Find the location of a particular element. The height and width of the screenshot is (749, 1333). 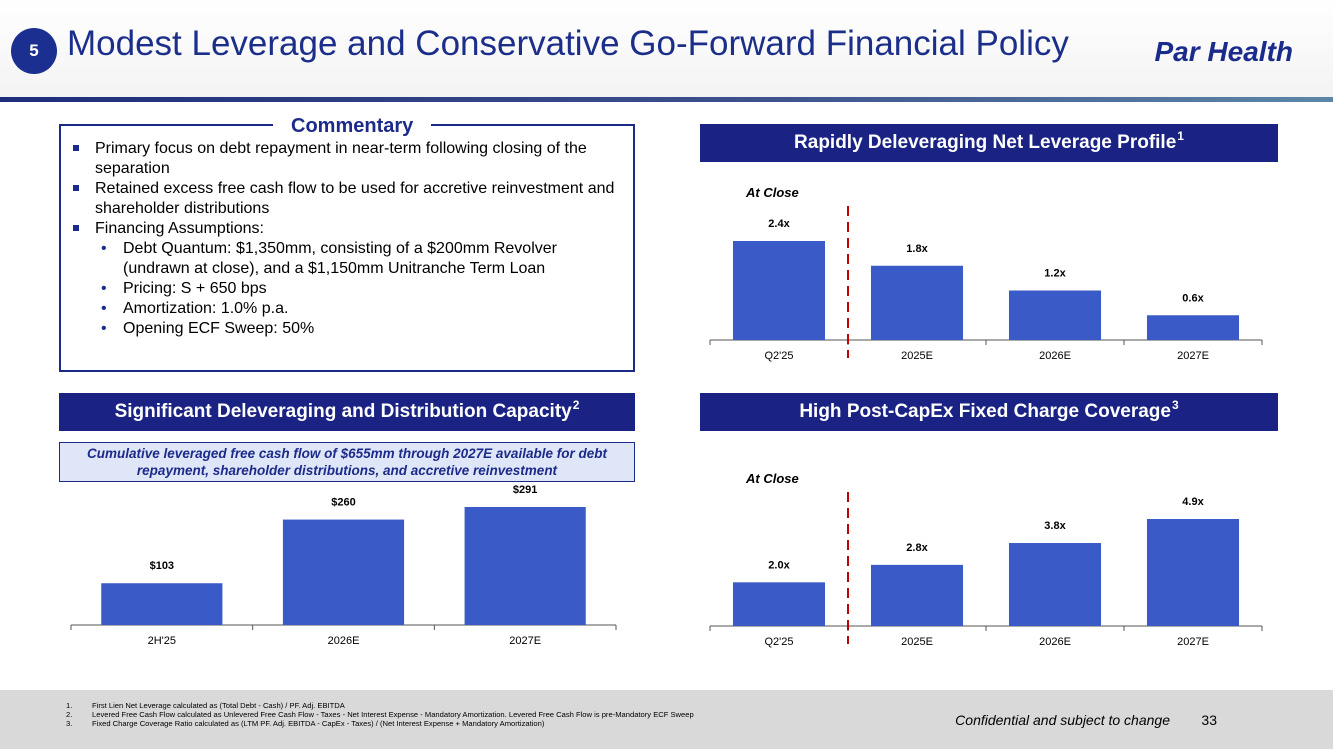

sub-bullet-text: Pricing: S + 650 bps is located at coordinates (195, 288).